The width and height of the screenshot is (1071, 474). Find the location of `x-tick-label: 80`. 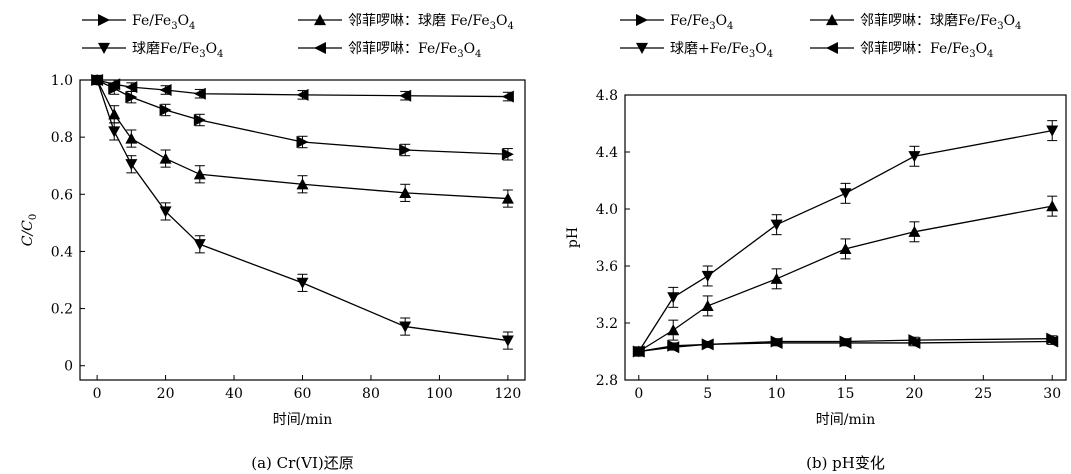

x-tick-label: 80 is located at coordinates (371, 394).